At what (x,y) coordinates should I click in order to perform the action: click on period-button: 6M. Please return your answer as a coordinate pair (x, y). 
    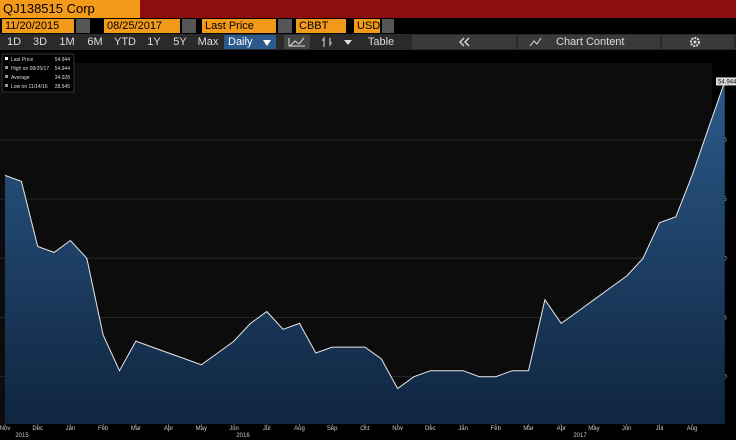
    Looking at the image, I should click on (95, 42).